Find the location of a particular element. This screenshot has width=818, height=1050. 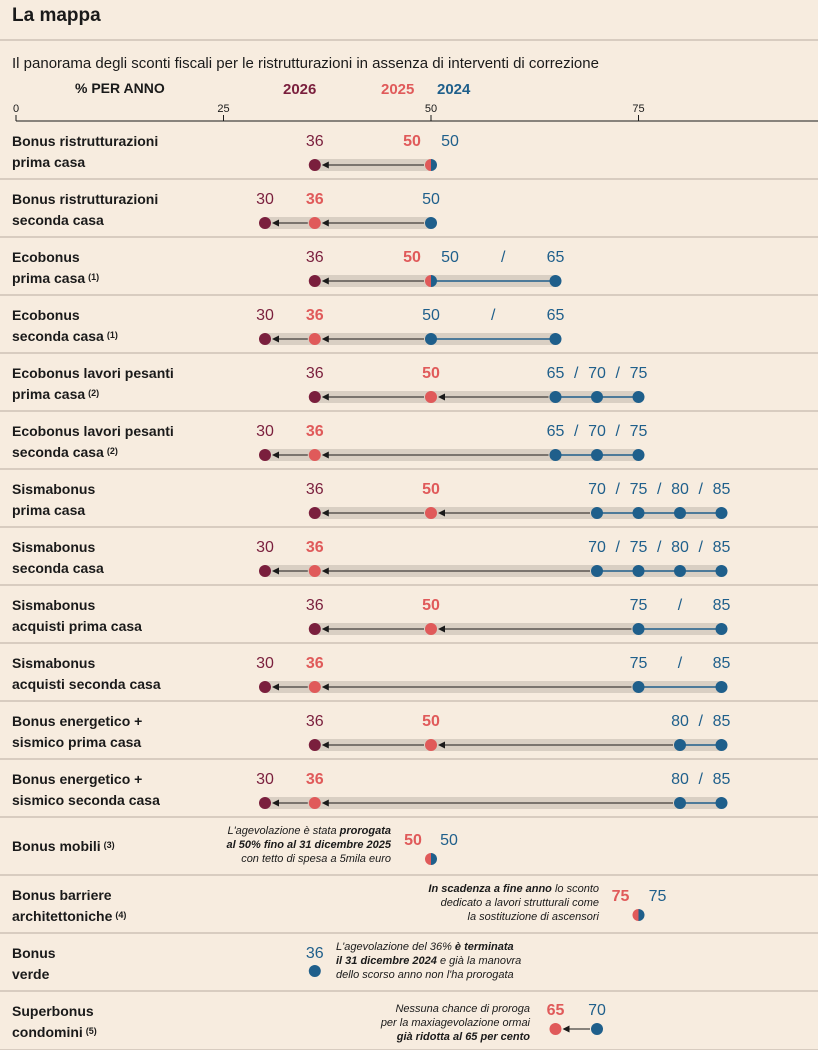

row-label: Sismabonus is located at coordinates (53, 547).